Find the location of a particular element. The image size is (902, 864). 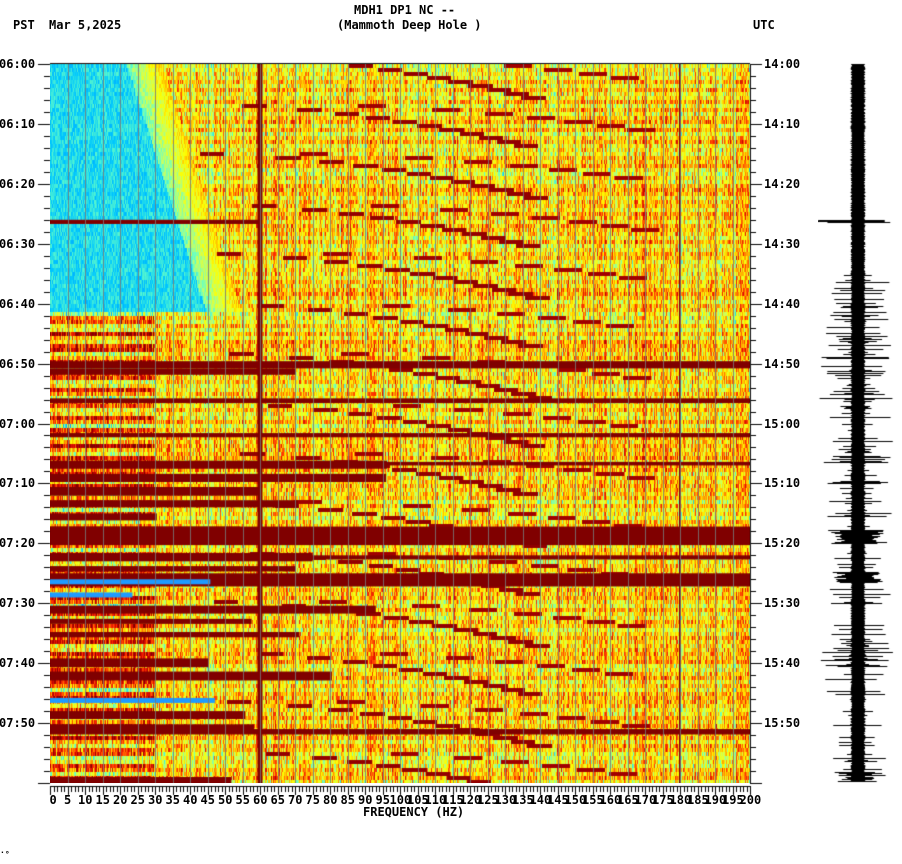

left-time-tick: 07:10 is located at coordinates (18, 483).